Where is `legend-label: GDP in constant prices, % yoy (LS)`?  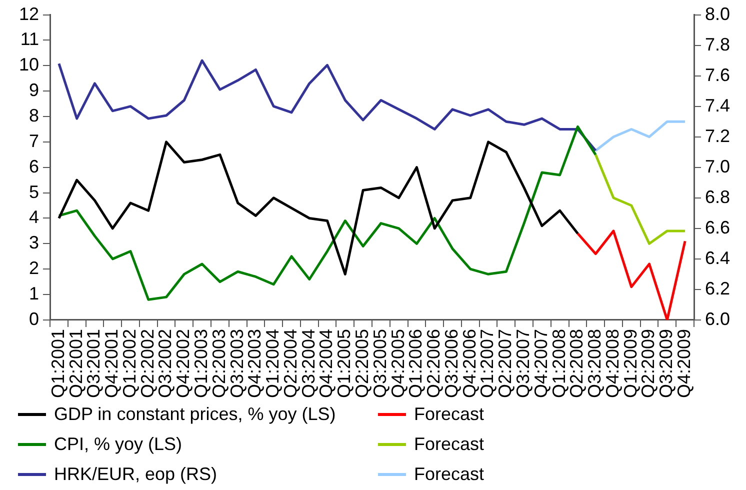
legend-label: GDP in constant prices, % yoy (LS) is located at coordinates (195, 414).